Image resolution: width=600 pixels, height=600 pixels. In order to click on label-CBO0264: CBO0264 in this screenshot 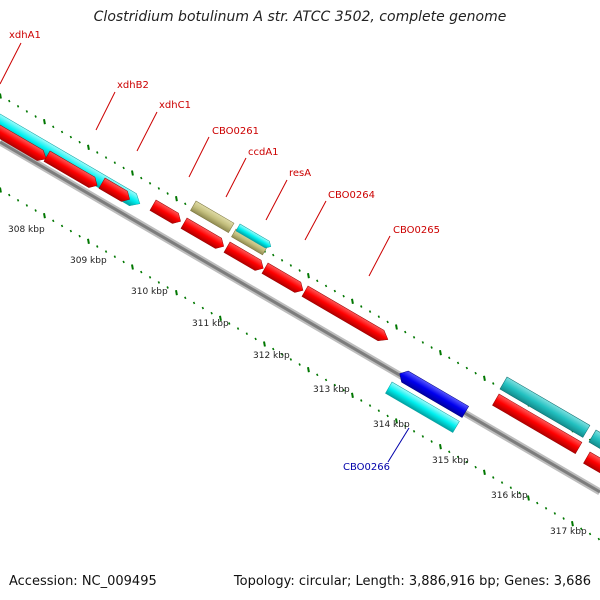, I will do `click(339, 215)`.